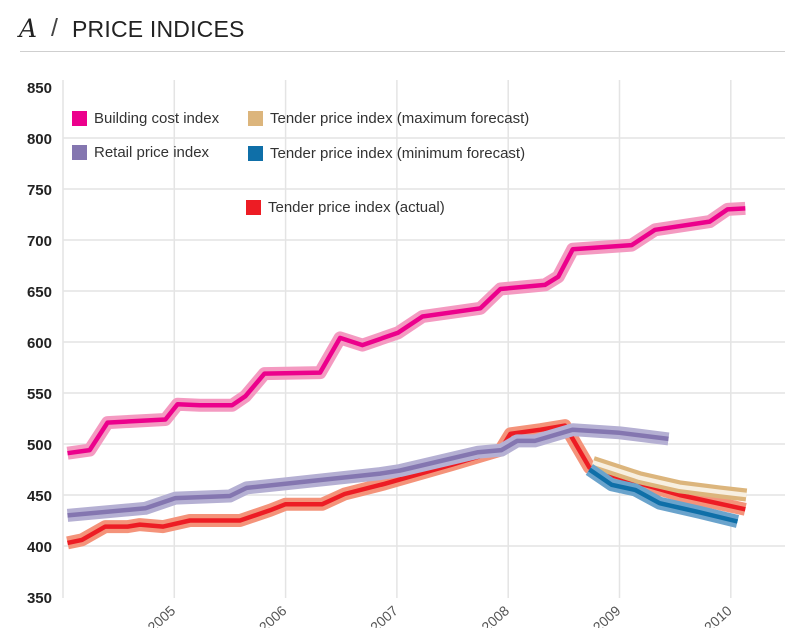  I want to click on legend-label: Retail price index, so click(152, 152).